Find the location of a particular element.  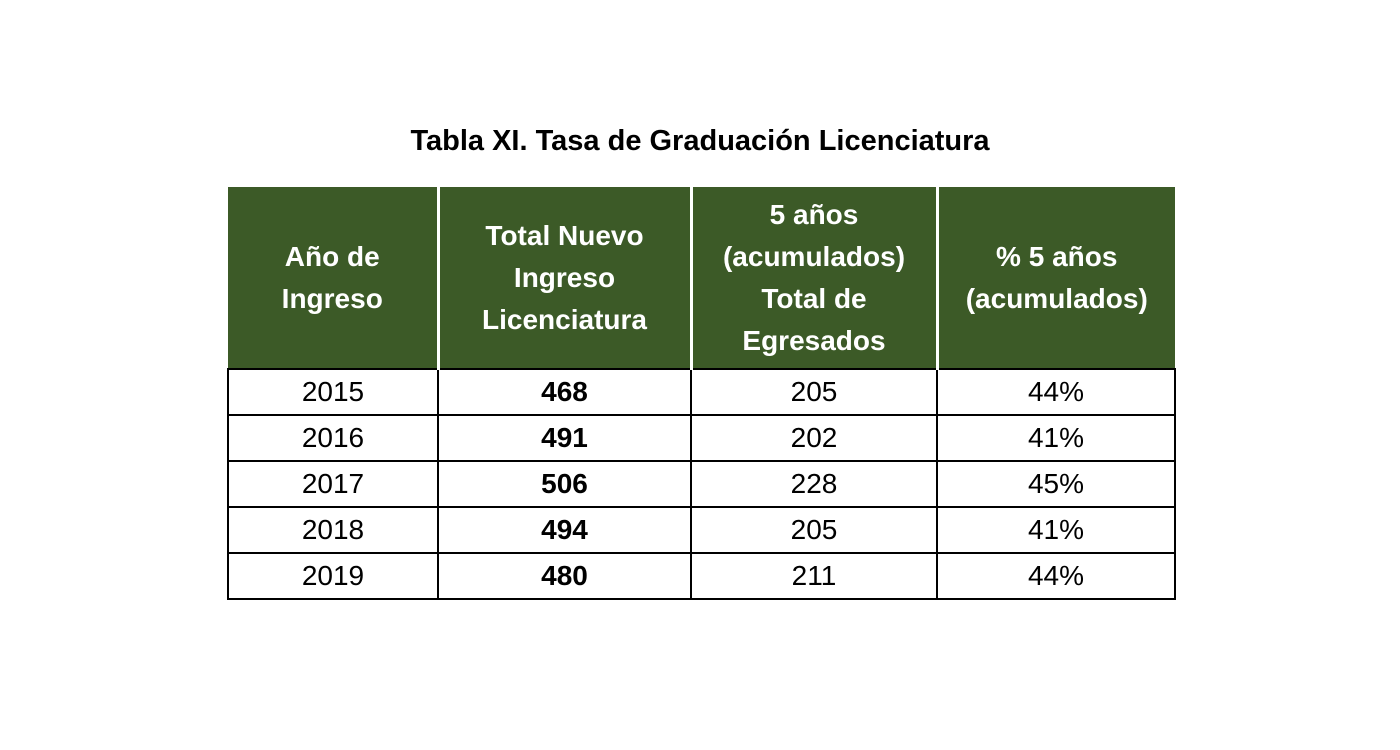

table-row: 2017 506 228 45% is located at coordinates (701, 484).